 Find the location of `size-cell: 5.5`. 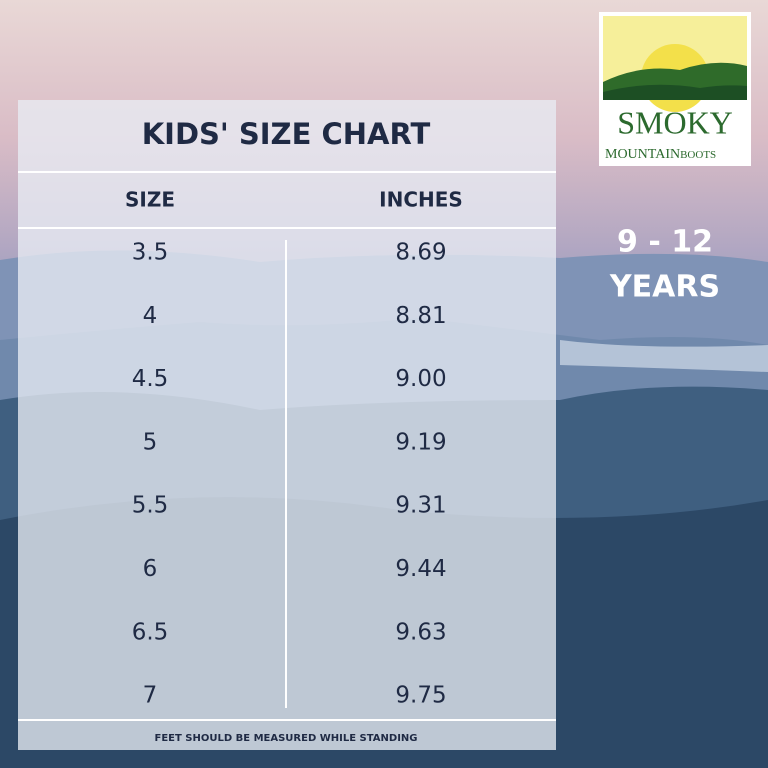

size-cell: 5.5 is located at coordinates (150, 506).